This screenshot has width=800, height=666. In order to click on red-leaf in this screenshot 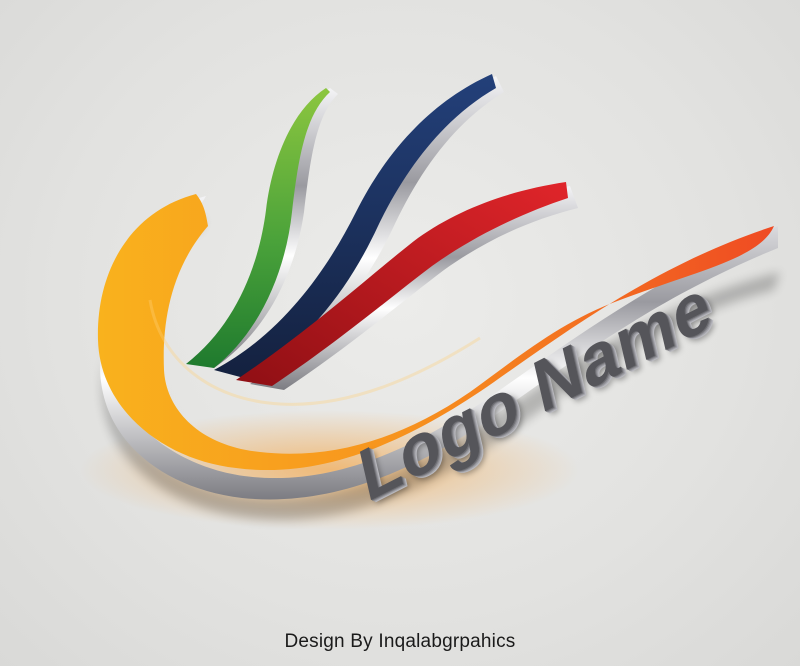, I will do `click(407, 286)`.